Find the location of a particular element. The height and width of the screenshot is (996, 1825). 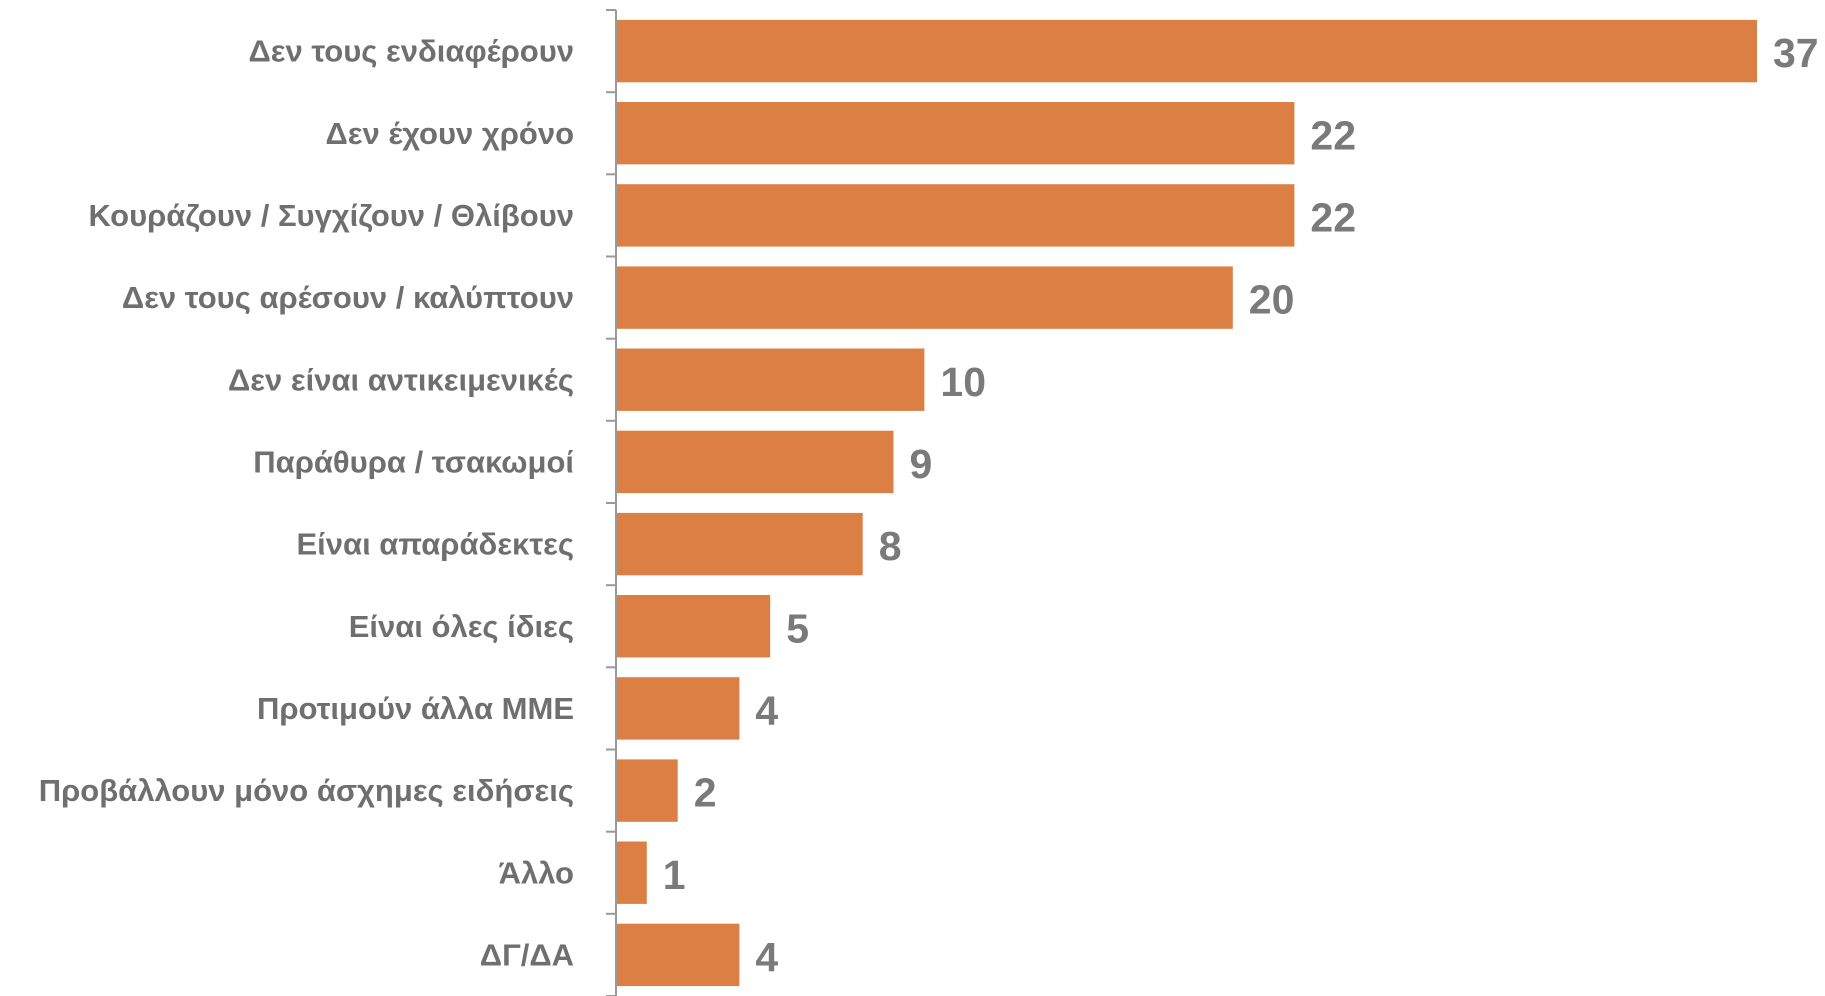

category-label: Δεν τους ενδιαφέρουν is located at coordinates (411, 51).